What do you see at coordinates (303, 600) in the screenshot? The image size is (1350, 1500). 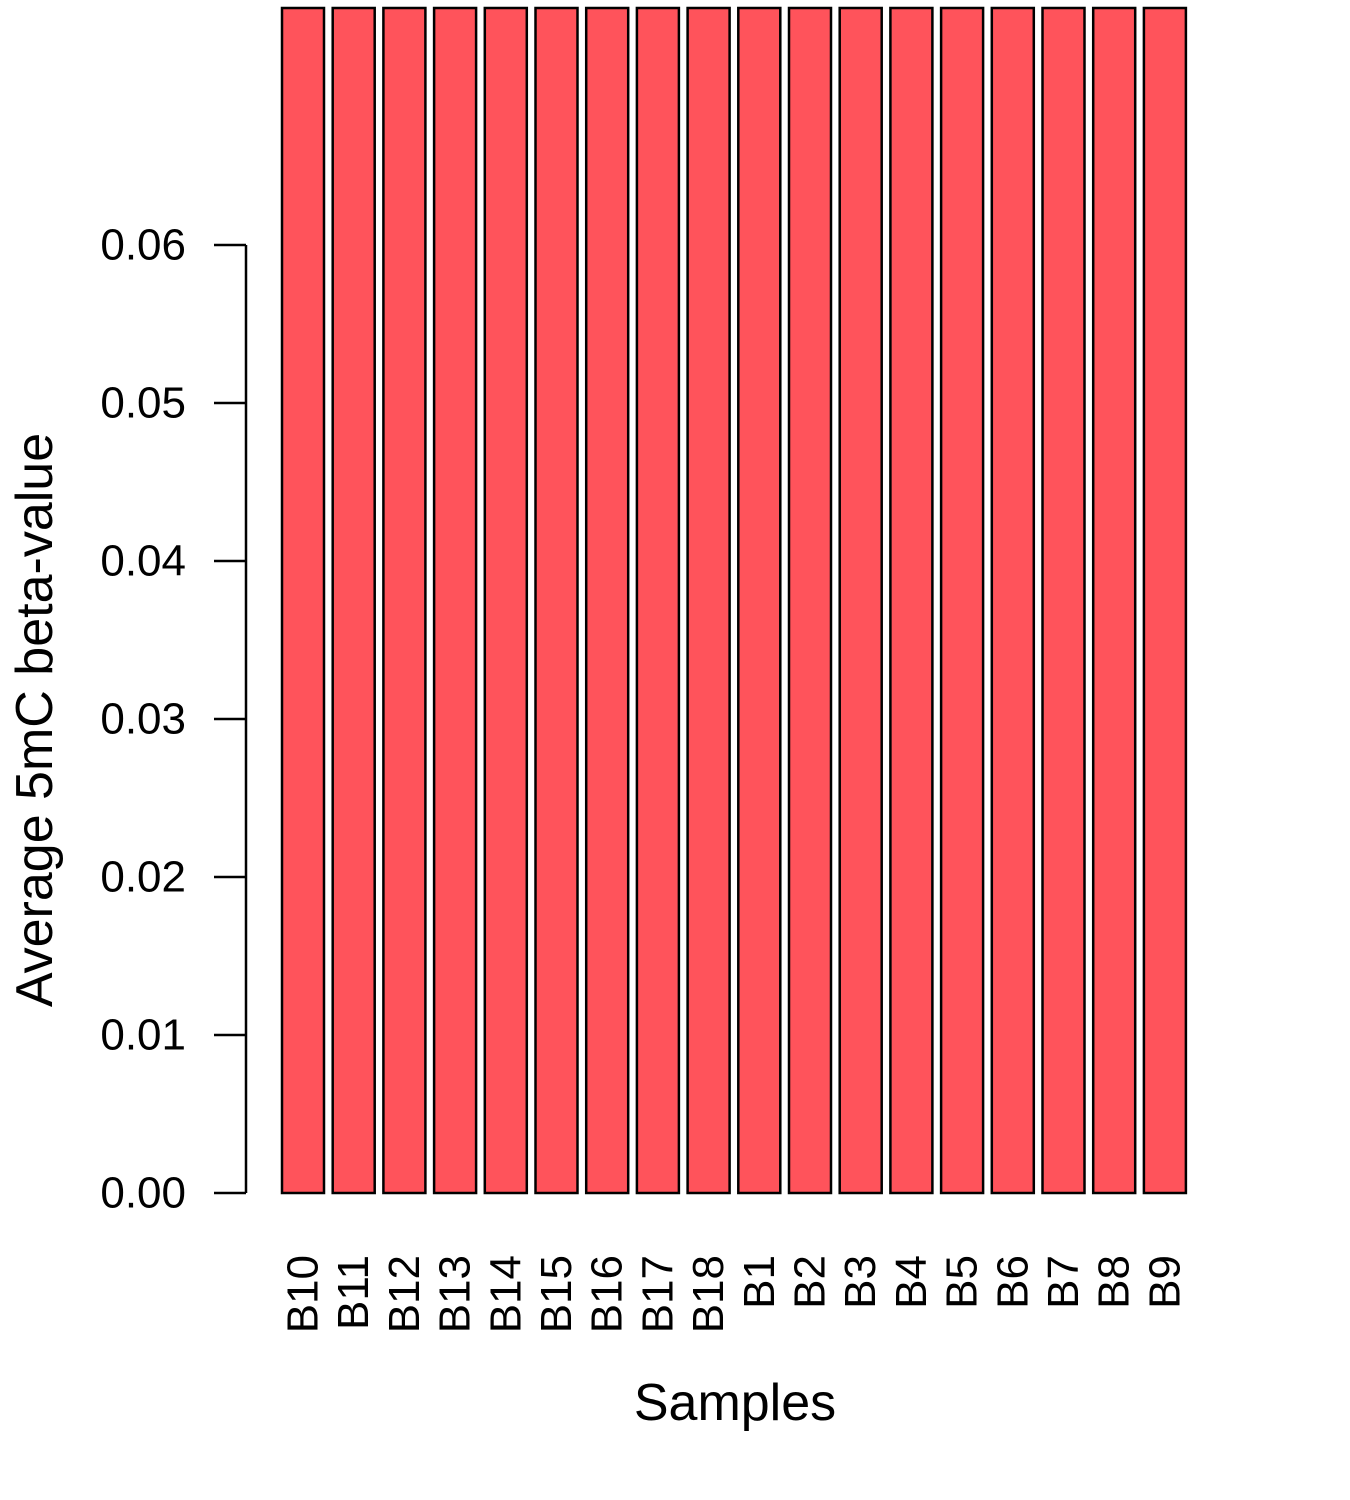 I see `bar-B10` at bounding box center [303, 600].